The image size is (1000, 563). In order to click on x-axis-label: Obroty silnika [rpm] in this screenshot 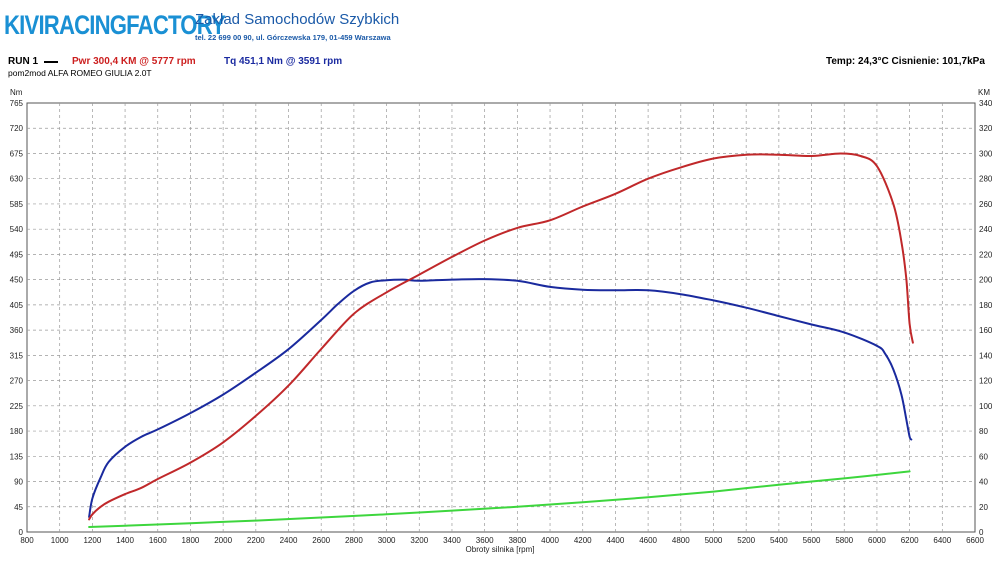, I will do `click(500, 549)`.